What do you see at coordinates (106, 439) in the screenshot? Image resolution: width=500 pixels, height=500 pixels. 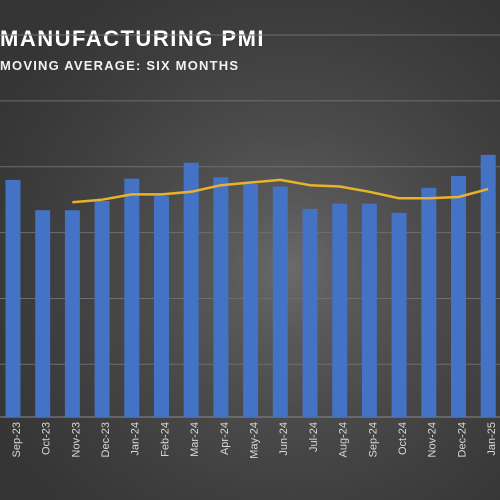 I see `x-tick-Dec-23: Dec-23` at bounding box center [106, 439].